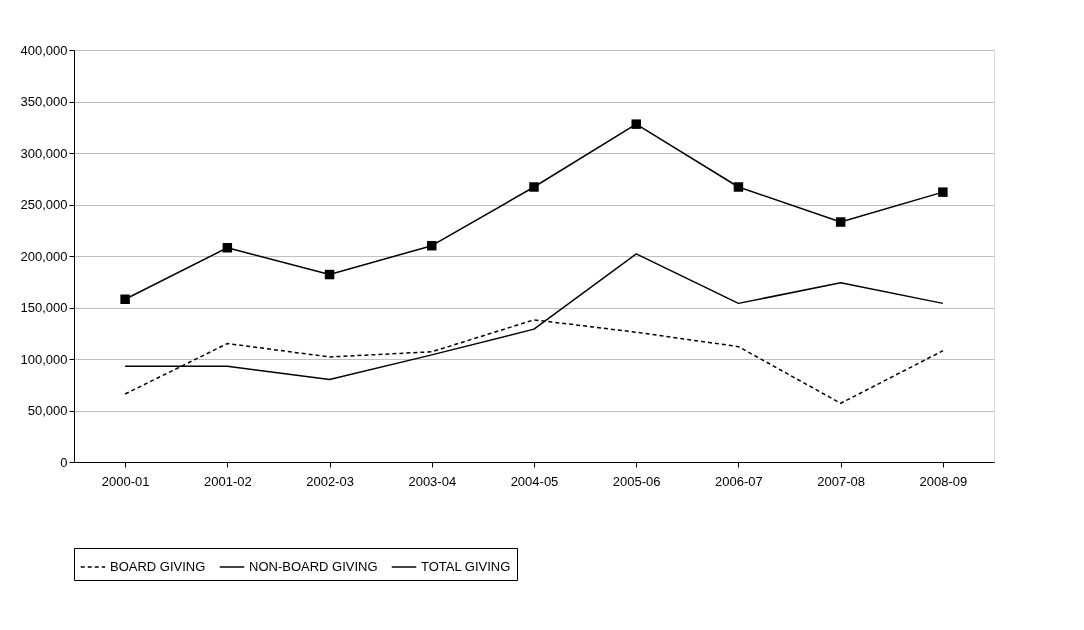 The width and height of the screenshot is (1084, 630). What do you see at coordinates (44, 50) in the screenshot?
I see `y-tick-label: 400,000` at bounding box center [44, 50].